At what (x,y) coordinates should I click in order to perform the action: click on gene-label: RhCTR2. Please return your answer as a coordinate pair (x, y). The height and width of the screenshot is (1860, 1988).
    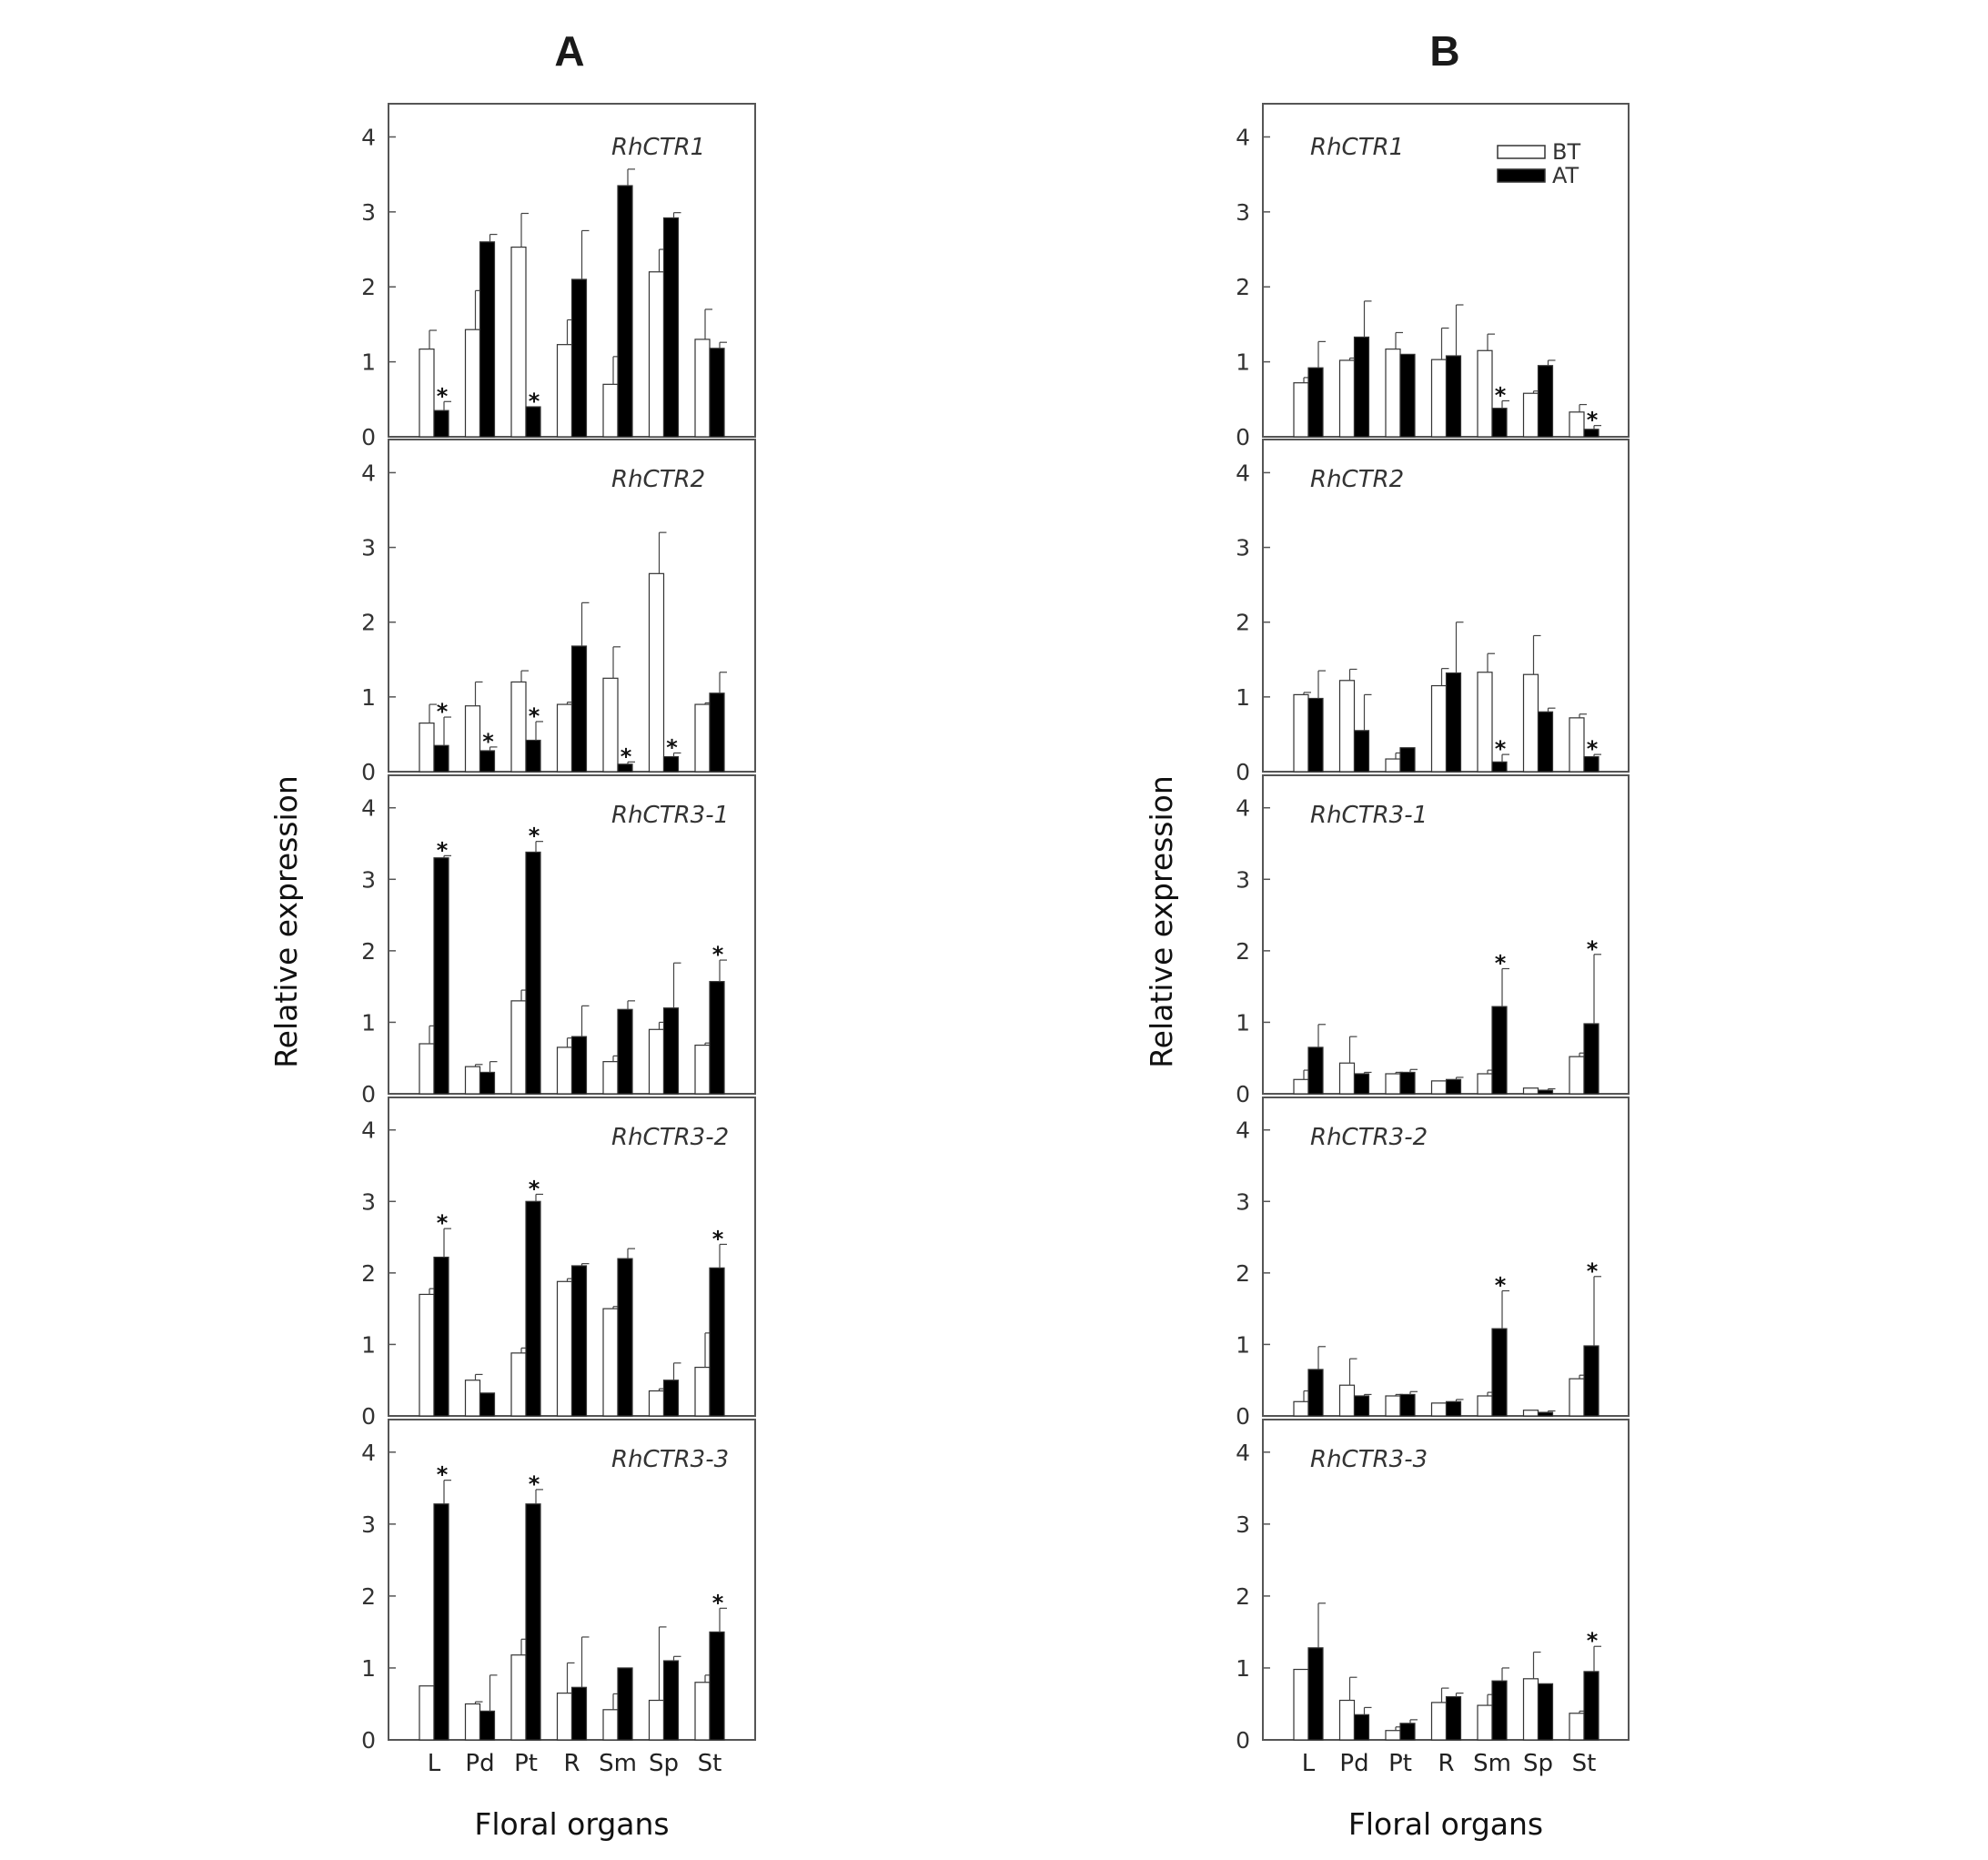
    Looking at the image, I should click on (658, 479).